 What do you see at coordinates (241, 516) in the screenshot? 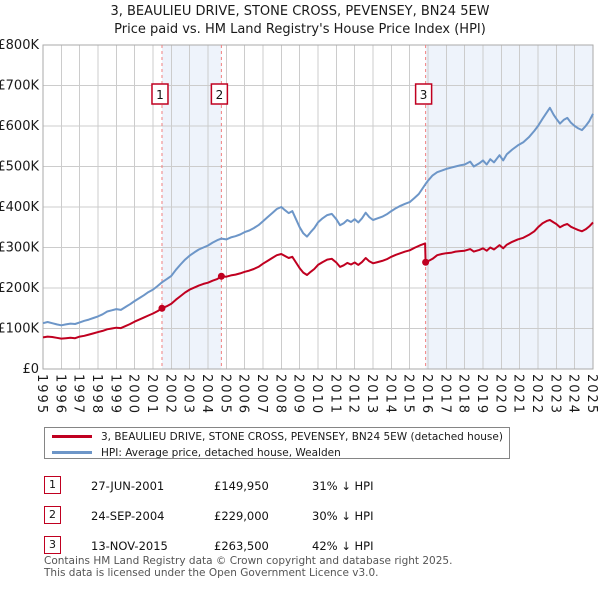
I see `sale-price: £229,000` at bounding box center [241, 516].